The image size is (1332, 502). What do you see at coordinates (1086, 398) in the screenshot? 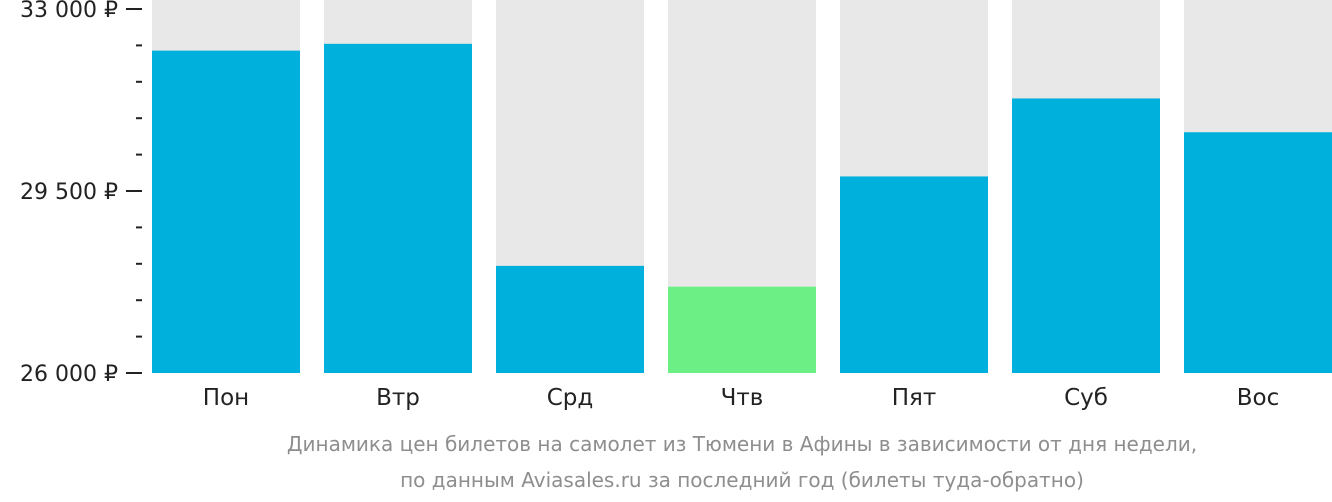
I see `x-tick-label-6: Суб` at bounding box center [1086, 398].